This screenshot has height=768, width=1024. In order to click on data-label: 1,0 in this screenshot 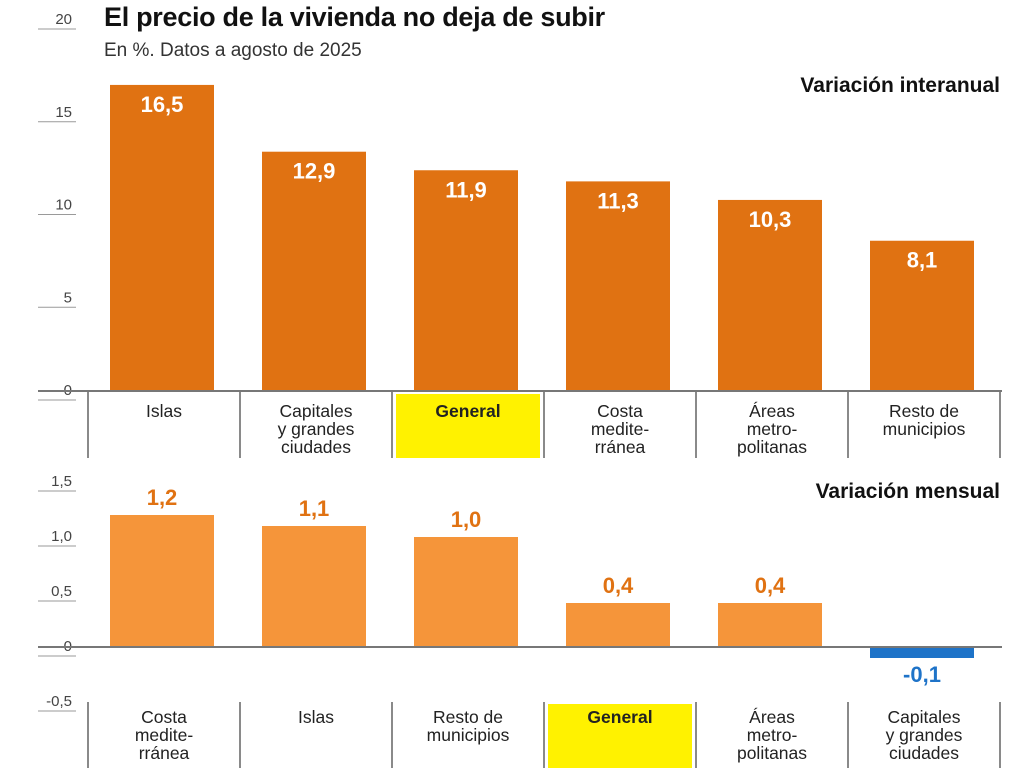, I will do `click(466, 519)`.